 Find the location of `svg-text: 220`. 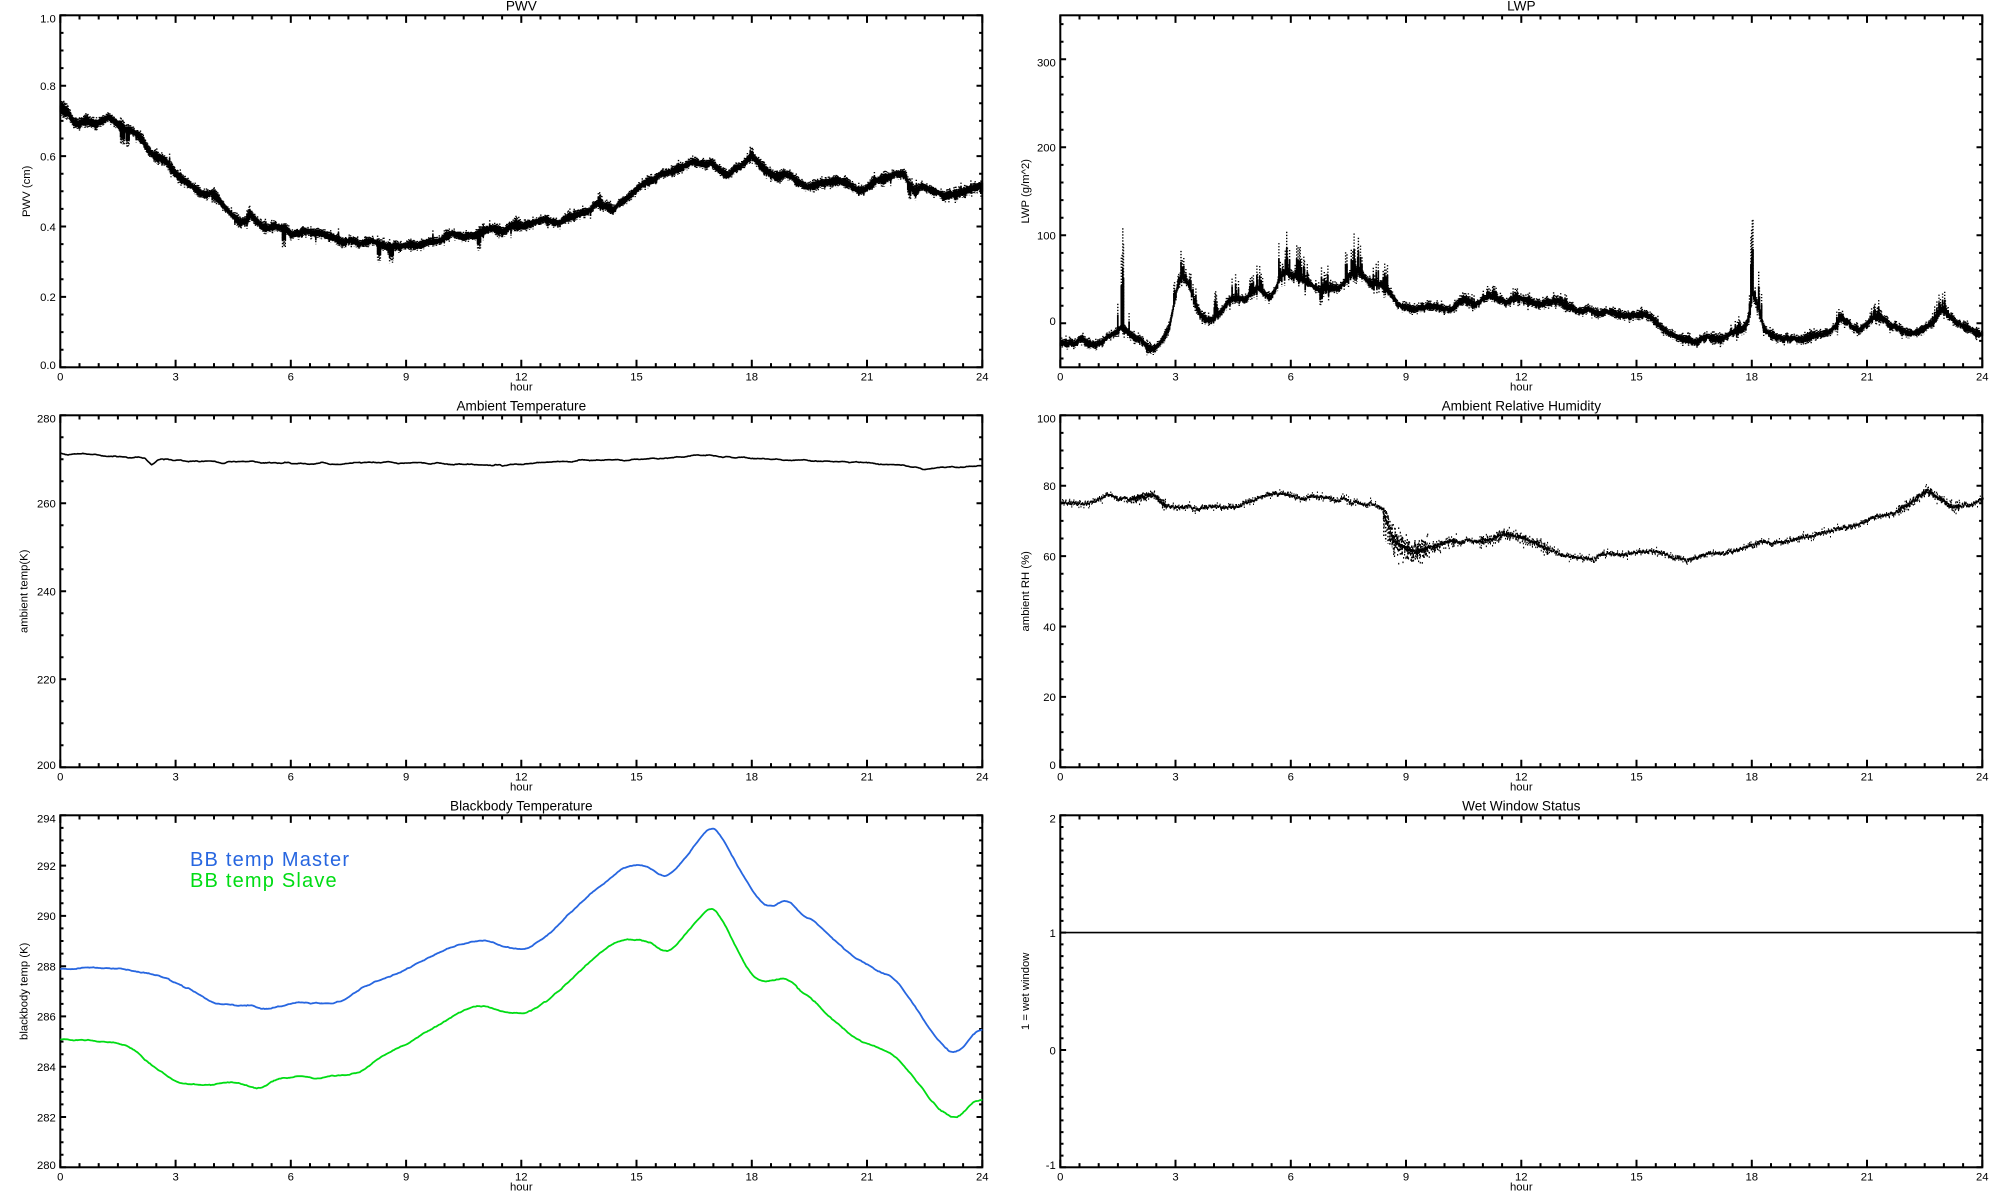

svg-text: 220 is located at coordinates (46, 681).